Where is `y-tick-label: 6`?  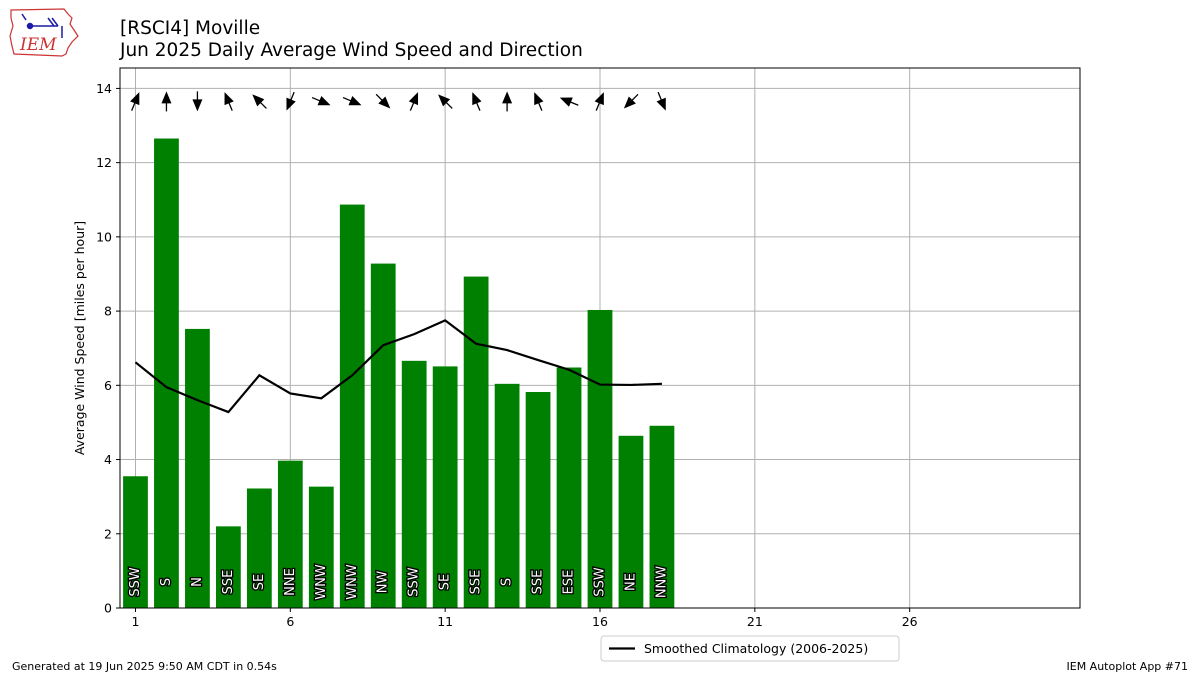
y-tick-label: 6 is located at coordinates (108, 385).